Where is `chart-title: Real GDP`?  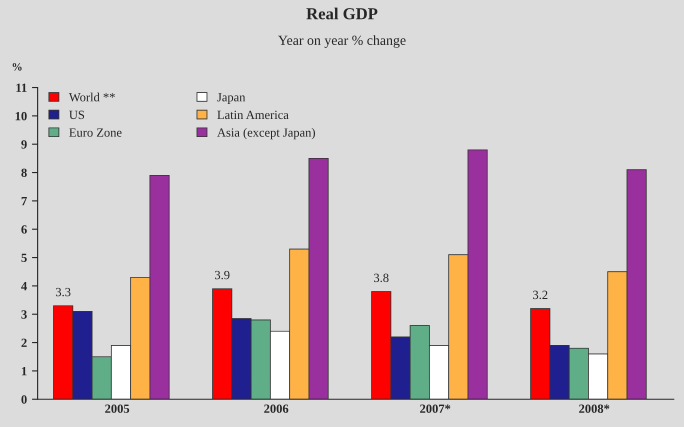
chart-title: Real GDP is located at coordinates (342, 14).